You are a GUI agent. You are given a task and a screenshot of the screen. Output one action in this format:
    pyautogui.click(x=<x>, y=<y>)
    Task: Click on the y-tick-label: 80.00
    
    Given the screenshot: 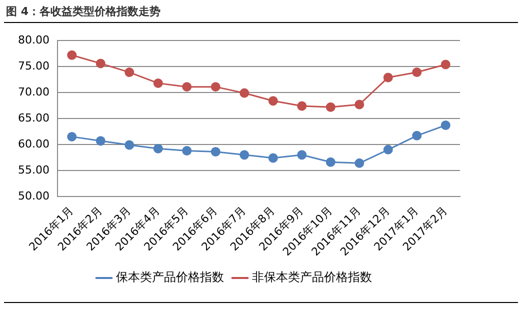 What is the action you would take?
    pyautogui.click(x=34, y=39)
    